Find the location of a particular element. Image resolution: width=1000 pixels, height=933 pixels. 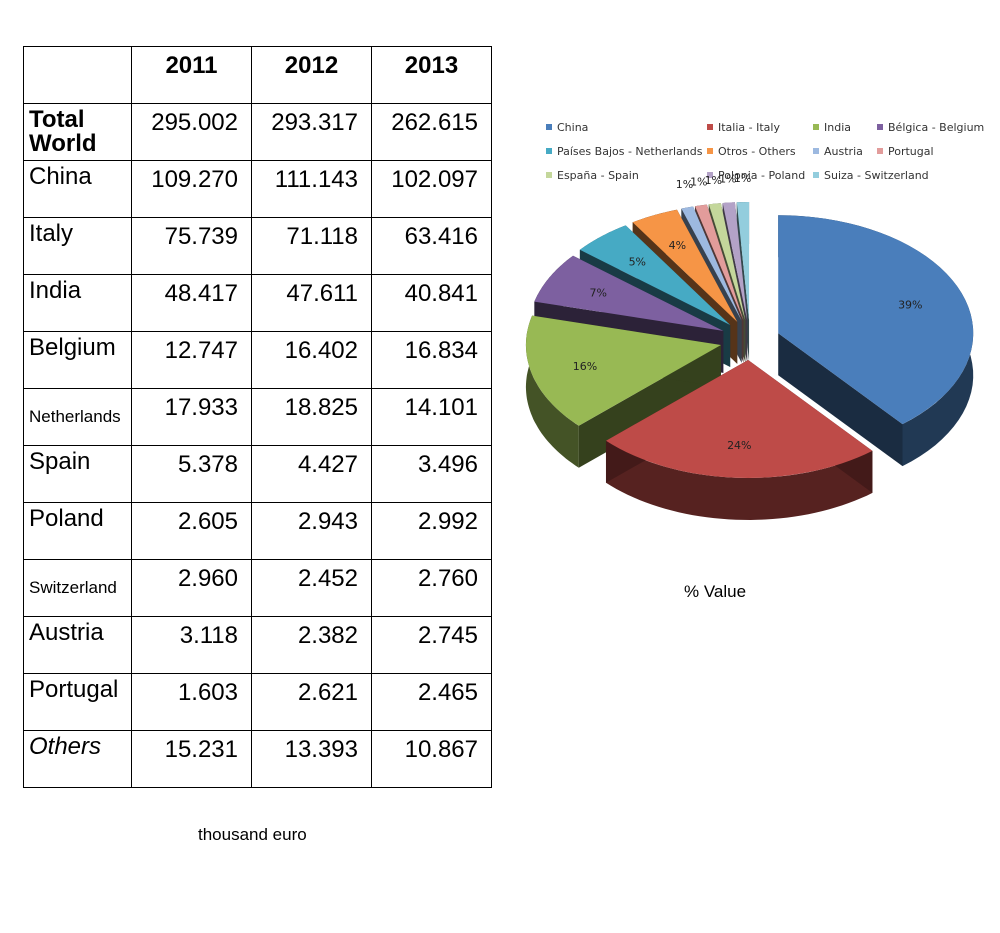

table-row: Total World 295.002 293.317 262.615 is located at coordinates (257, 132).